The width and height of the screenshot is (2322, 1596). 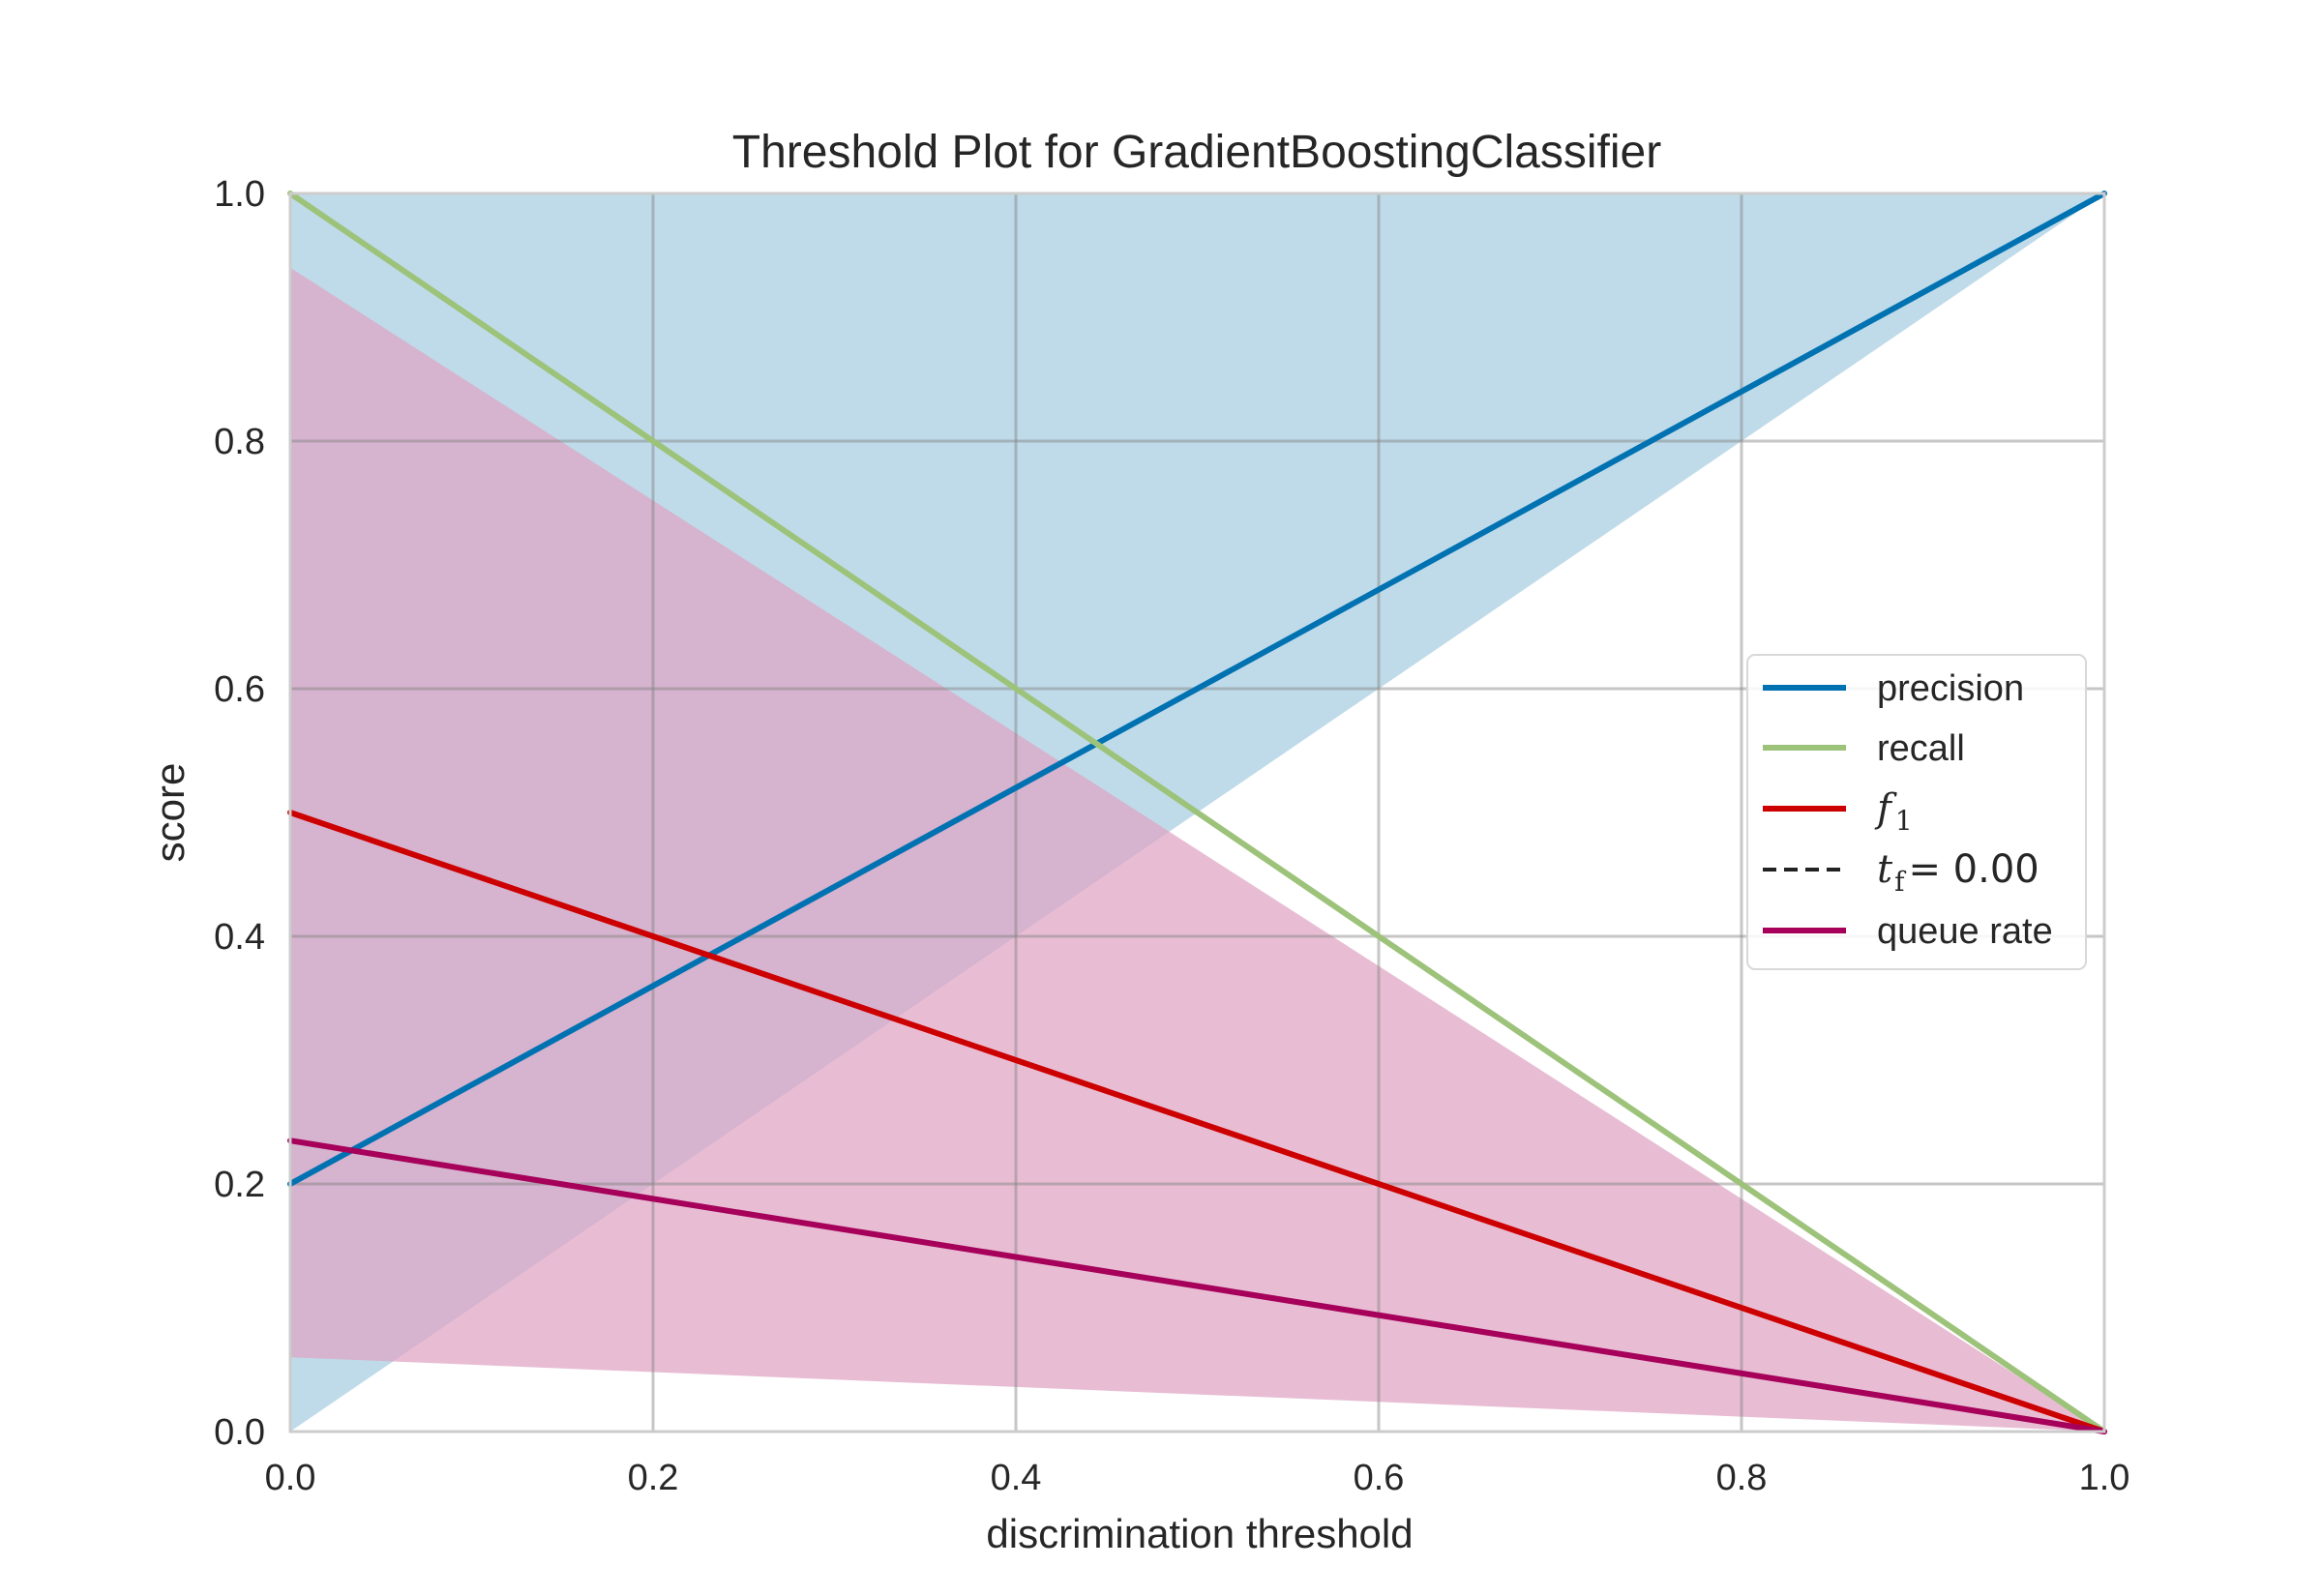 I want to click on series-line-queue-rate, so click(x=1197, y=1286).